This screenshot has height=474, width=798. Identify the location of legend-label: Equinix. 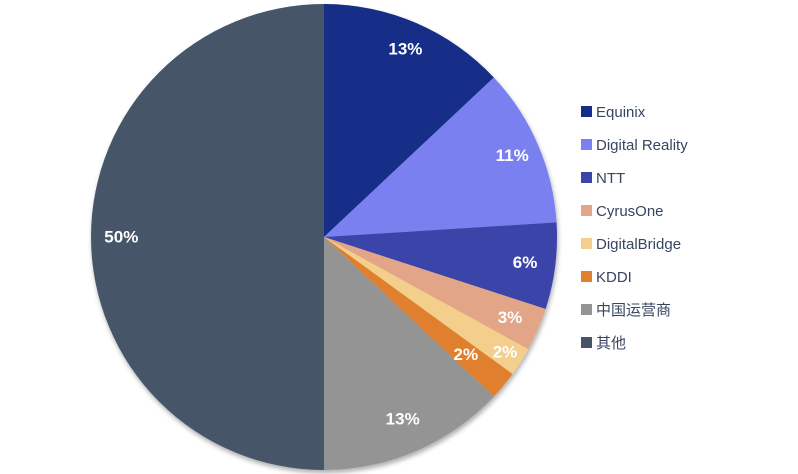
(621, 112).